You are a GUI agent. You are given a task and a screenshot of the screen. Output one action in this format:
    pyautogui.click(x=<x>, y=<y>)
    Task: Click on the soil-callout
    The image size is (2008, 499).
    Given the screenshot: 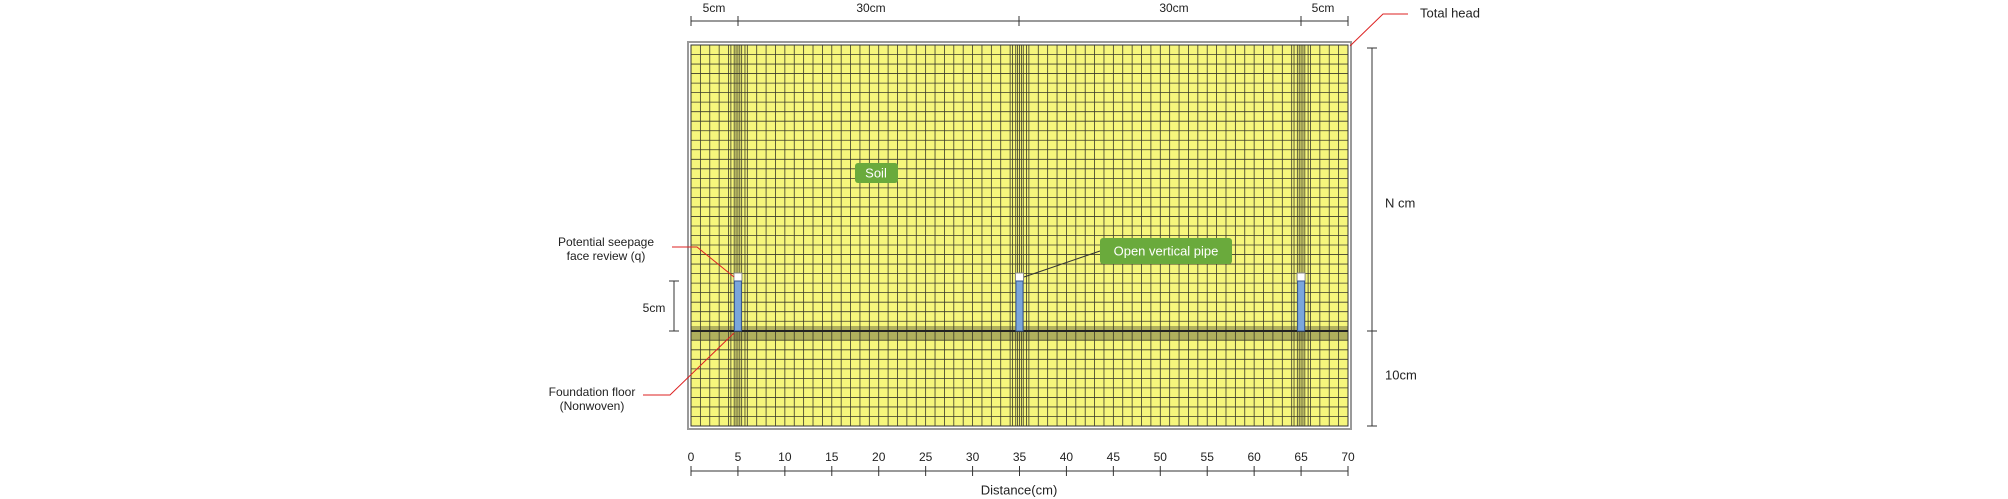 What is the action you would take?
    pyautogui.click(x=876, y=173)
    